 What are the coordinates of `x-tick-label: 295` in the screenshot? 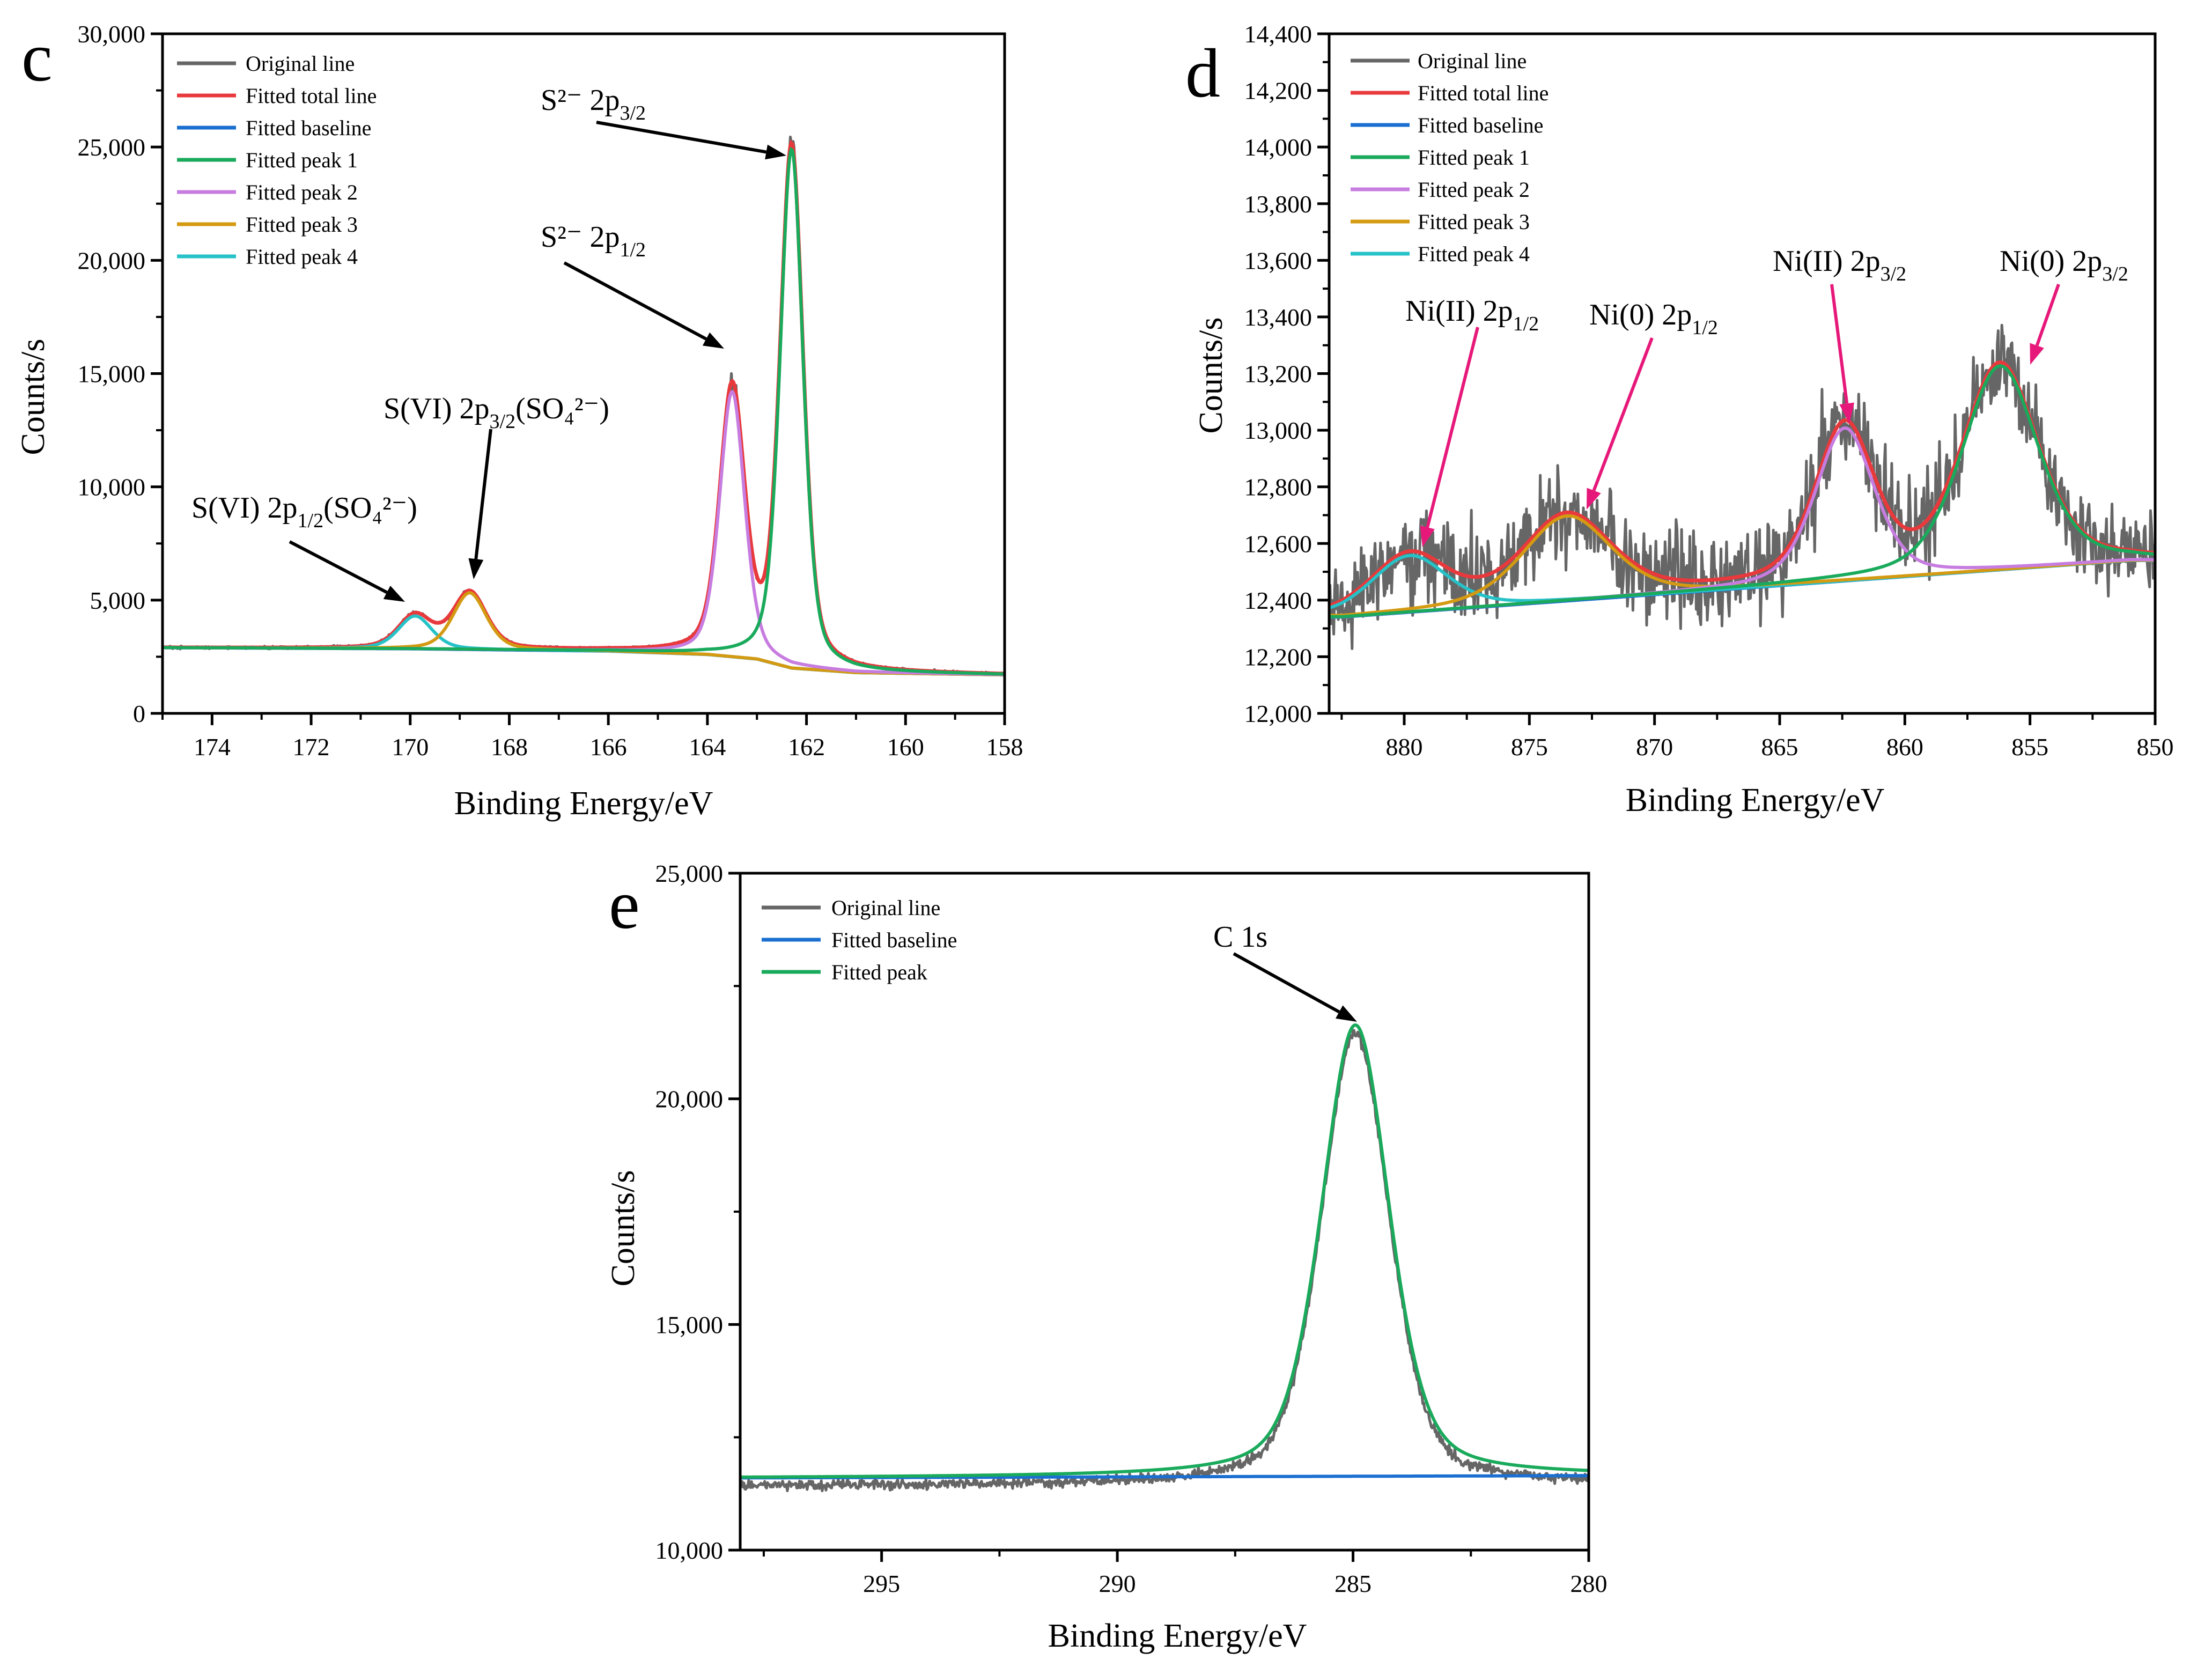 It's located at (882, 1584).